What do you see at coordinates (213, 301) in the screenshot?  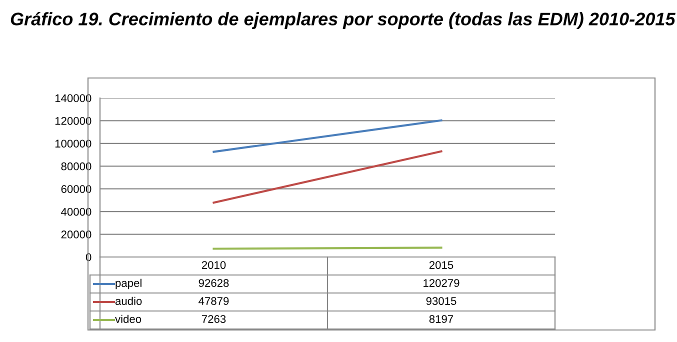 I see `data-label: 47879` at bounding box center [213, 301].